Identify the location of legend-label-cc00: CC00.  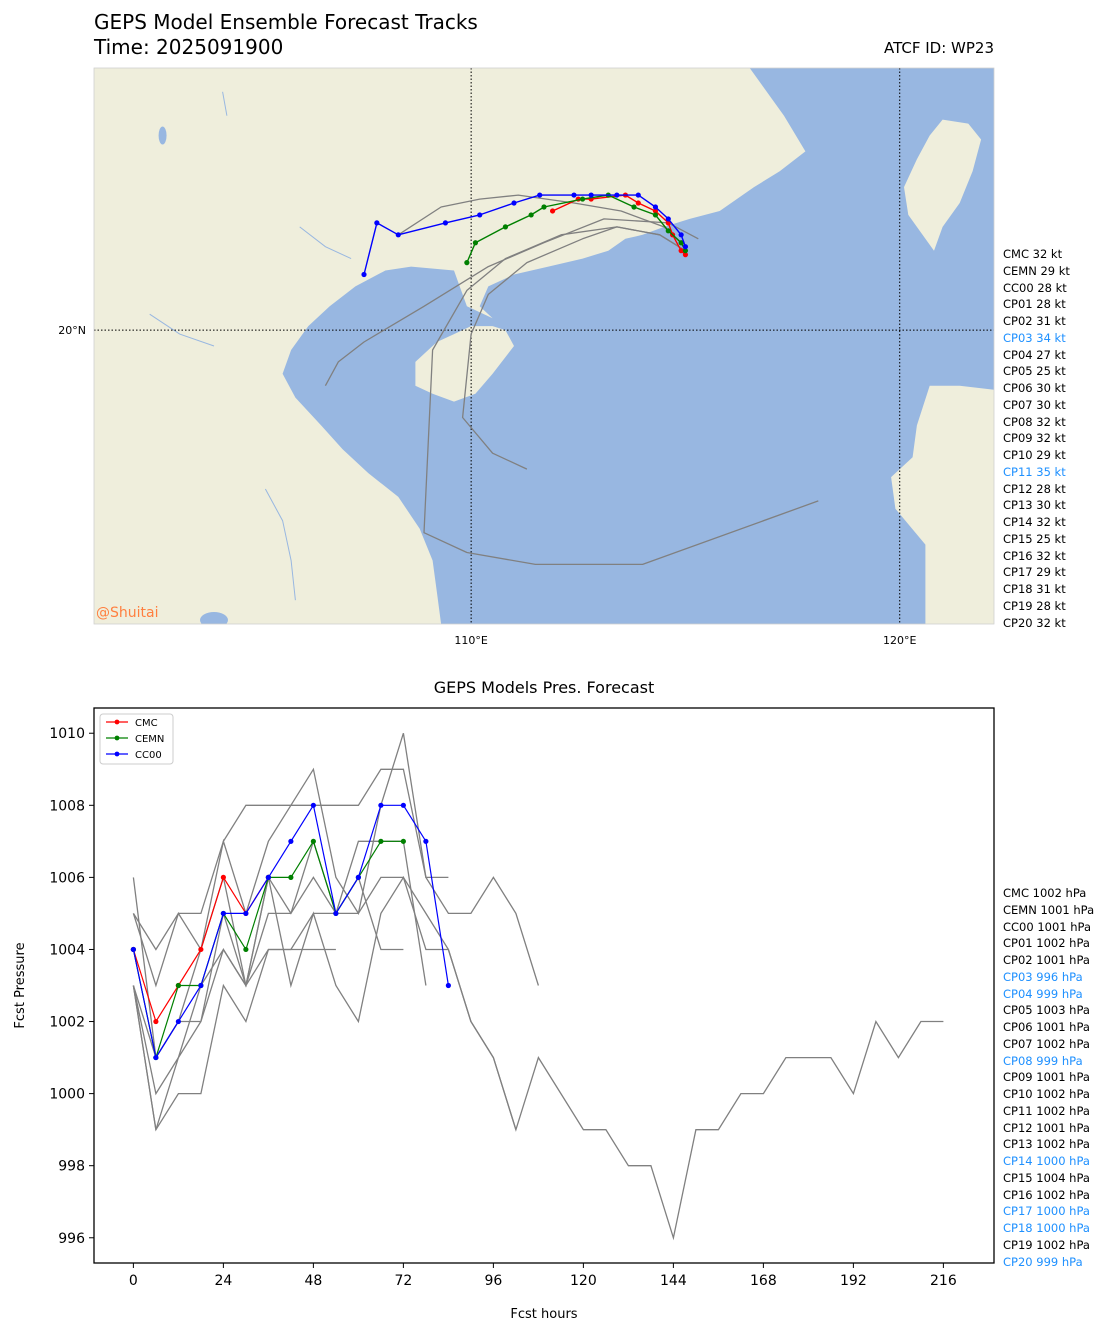
(148, 755).